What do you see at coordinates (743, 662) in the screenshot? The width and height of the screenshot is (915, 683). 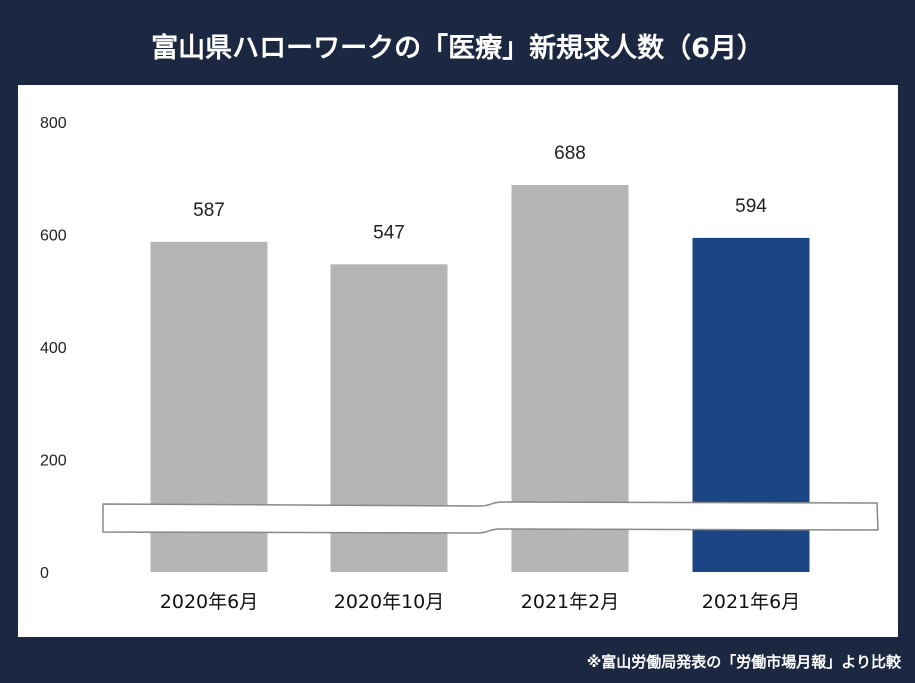 I see `source-note: ※富山労働局発表の「労働市場月報」より比較` at bounding box center [743, 662].